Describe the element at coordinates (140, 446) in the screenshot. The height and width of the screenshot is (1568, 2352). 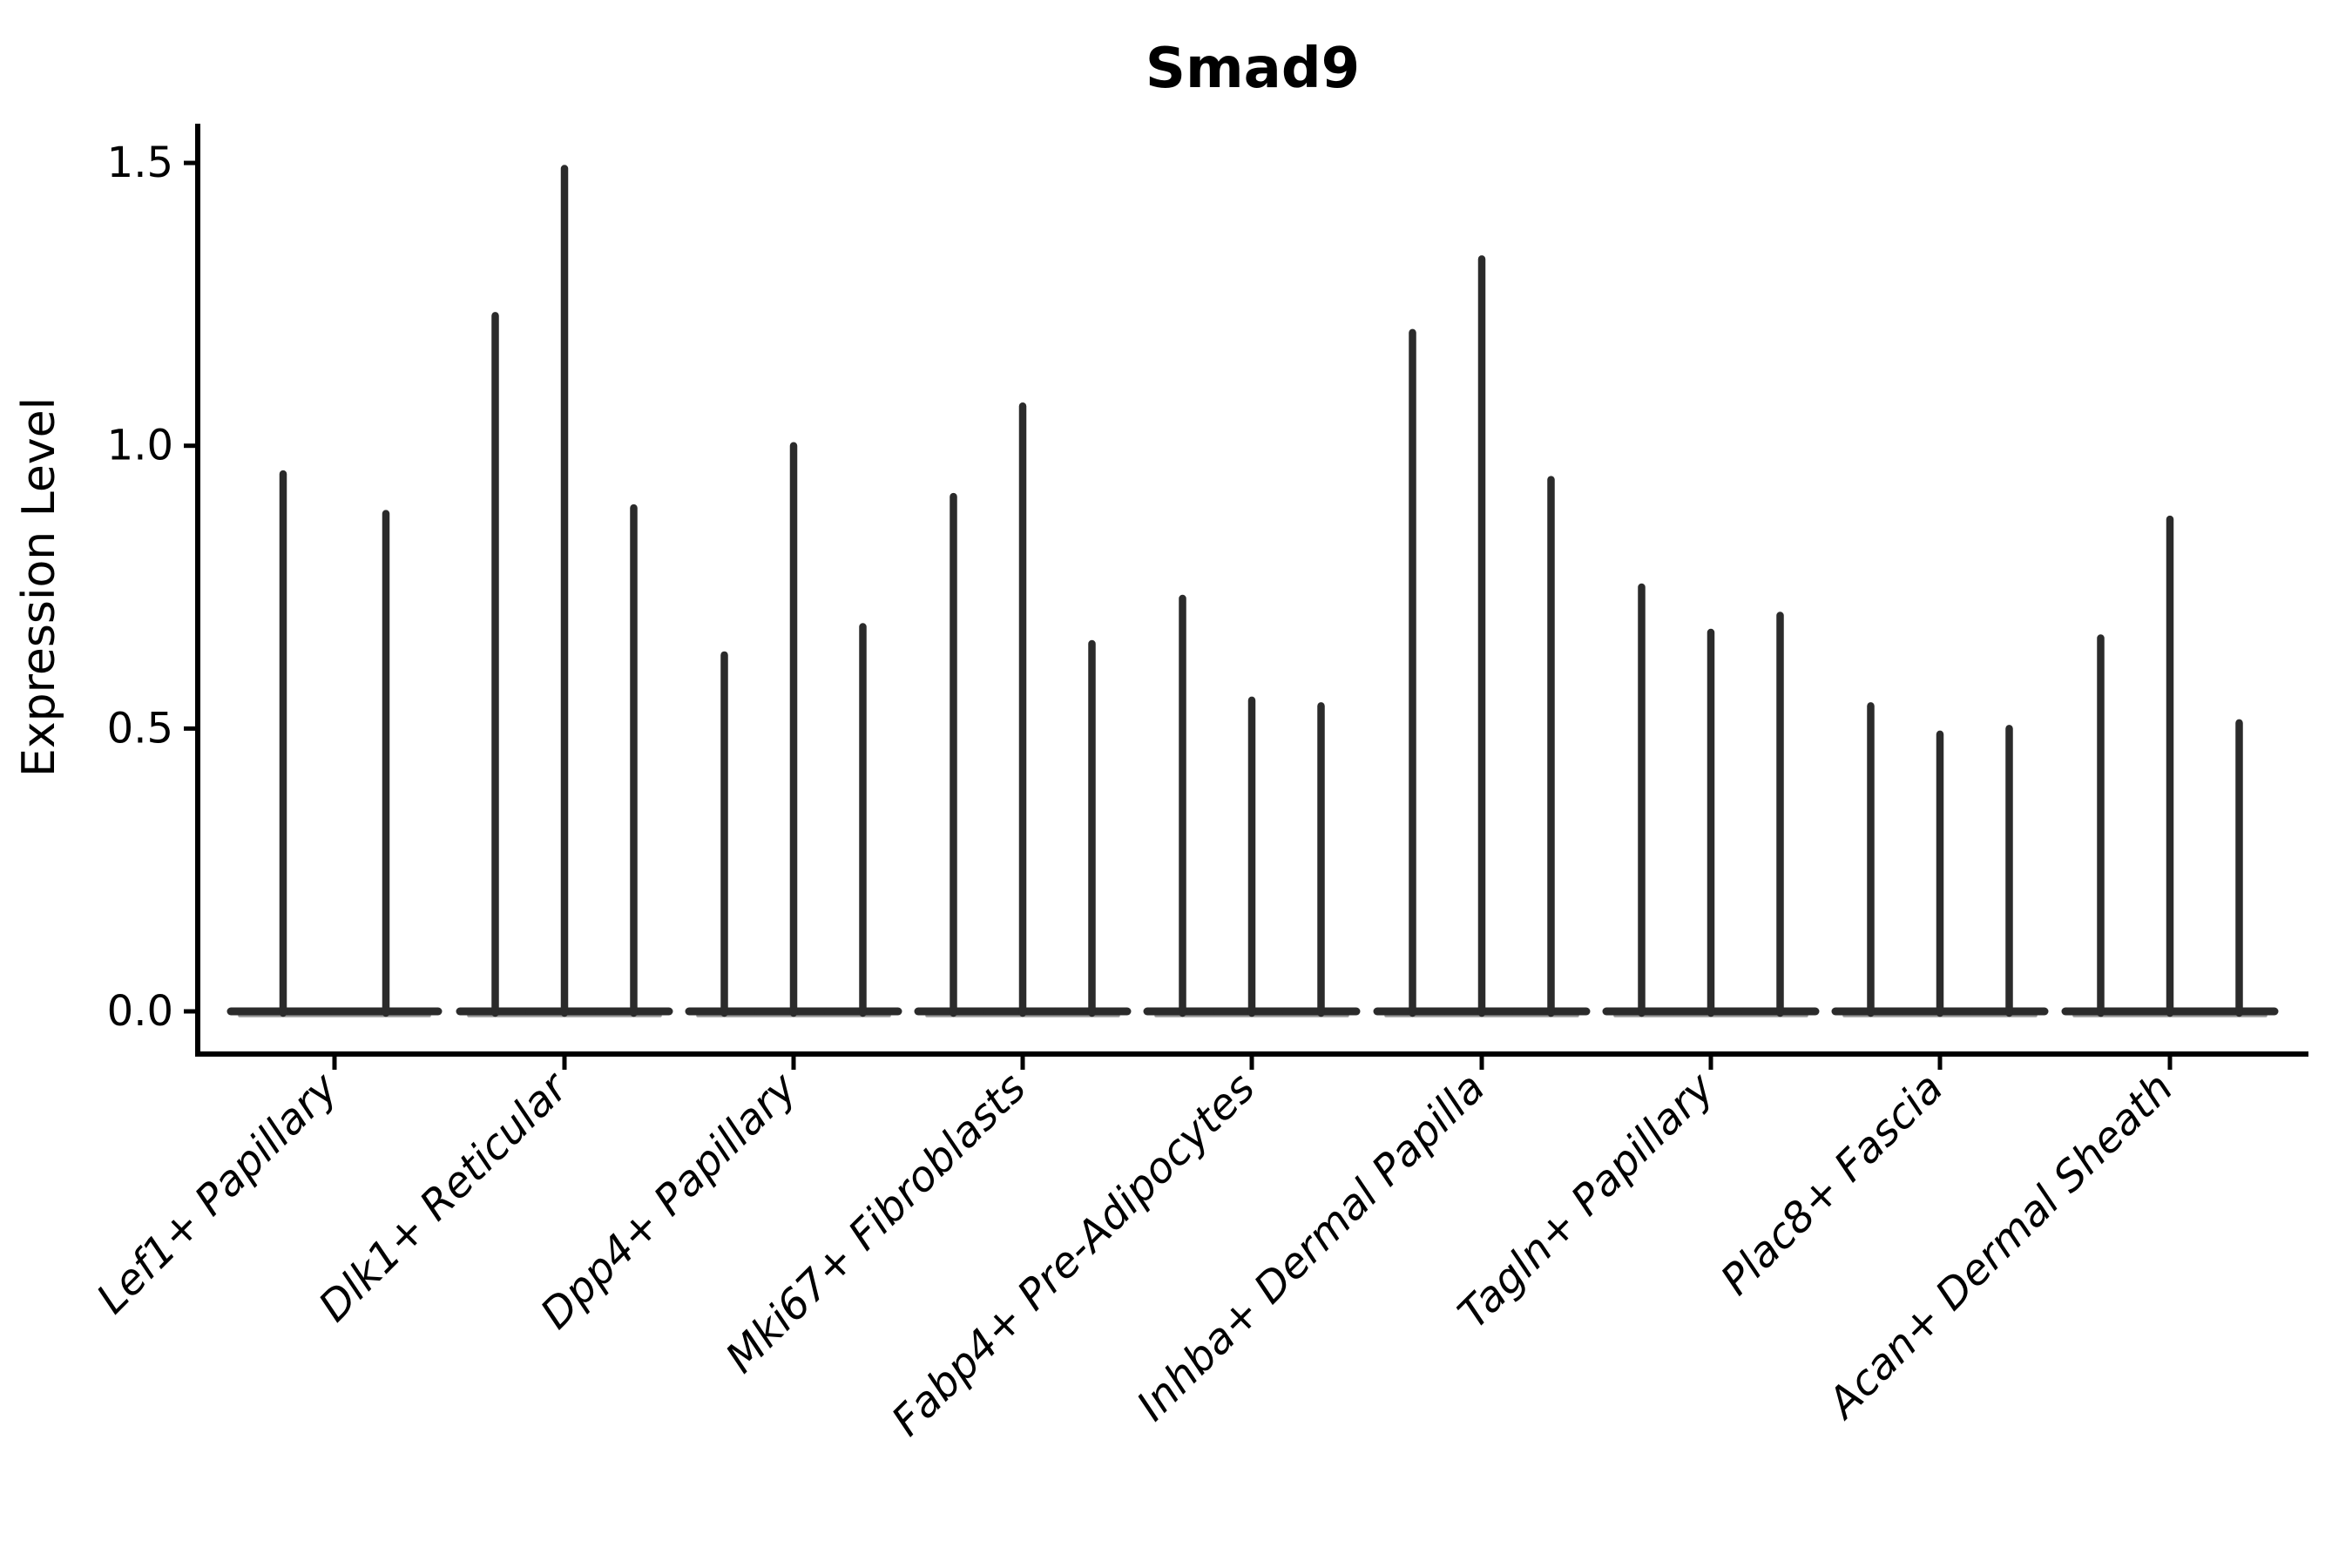
I see `y-tick-label: 1.0` at that location.